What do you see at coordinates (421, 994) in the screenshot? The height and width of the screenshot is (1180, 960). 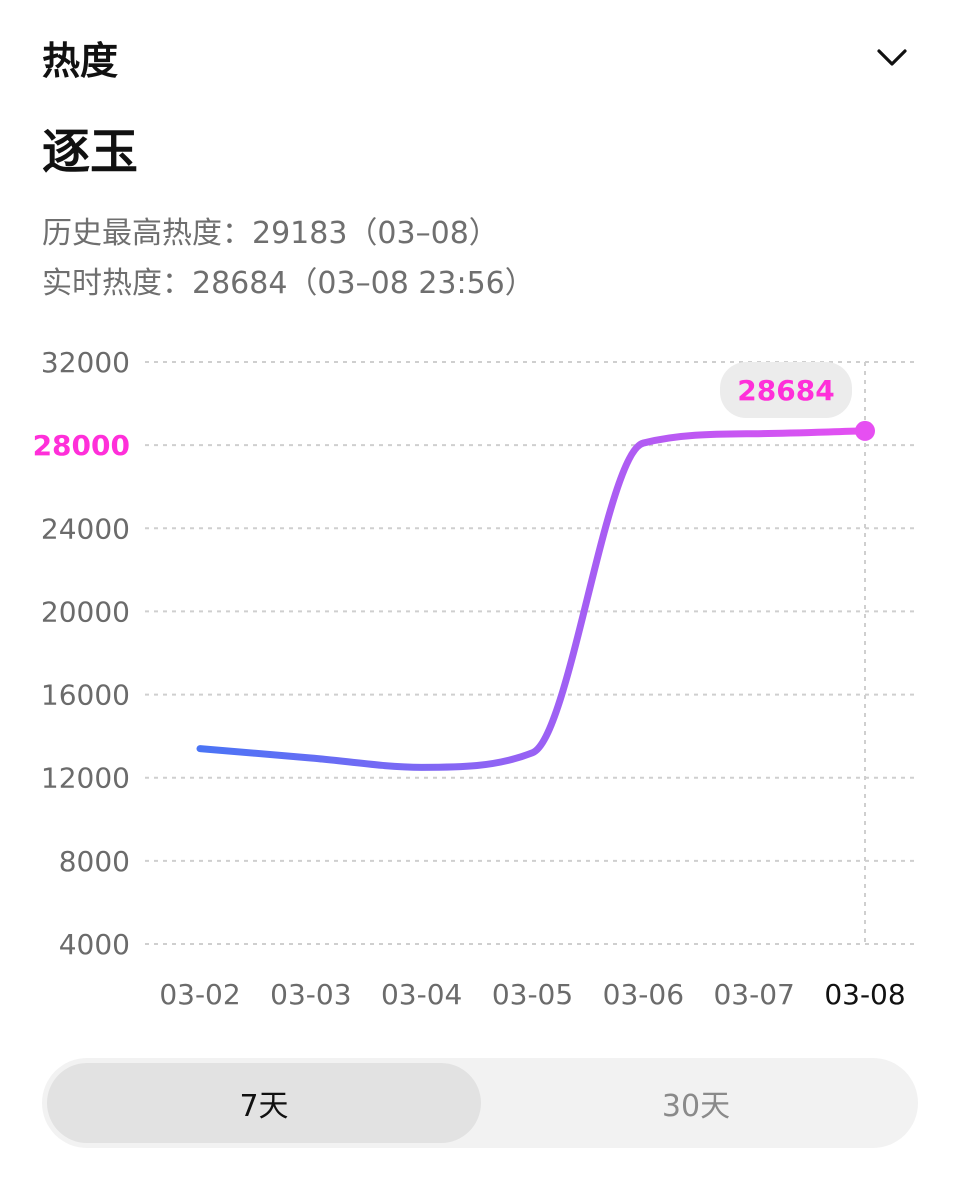 I see `x-tick-label: 03-04` at bounding box center [421, 994].